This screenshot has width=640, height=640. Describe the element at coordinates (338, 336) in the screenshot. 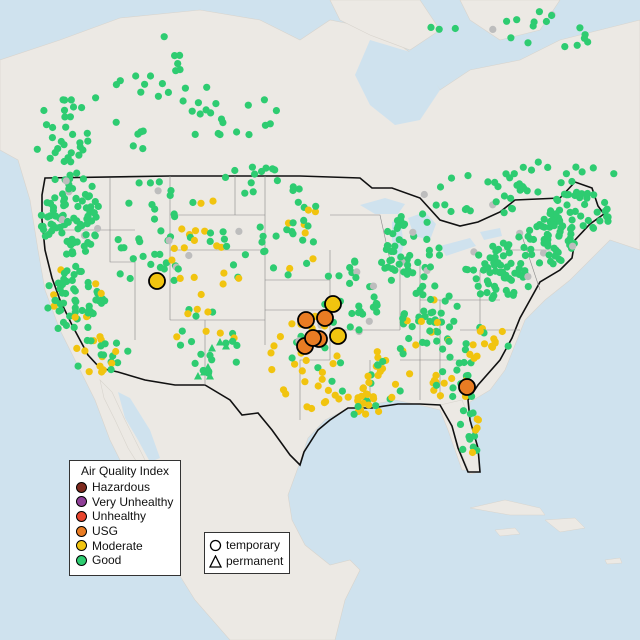

I see `highlighted-station-marker` at that location.